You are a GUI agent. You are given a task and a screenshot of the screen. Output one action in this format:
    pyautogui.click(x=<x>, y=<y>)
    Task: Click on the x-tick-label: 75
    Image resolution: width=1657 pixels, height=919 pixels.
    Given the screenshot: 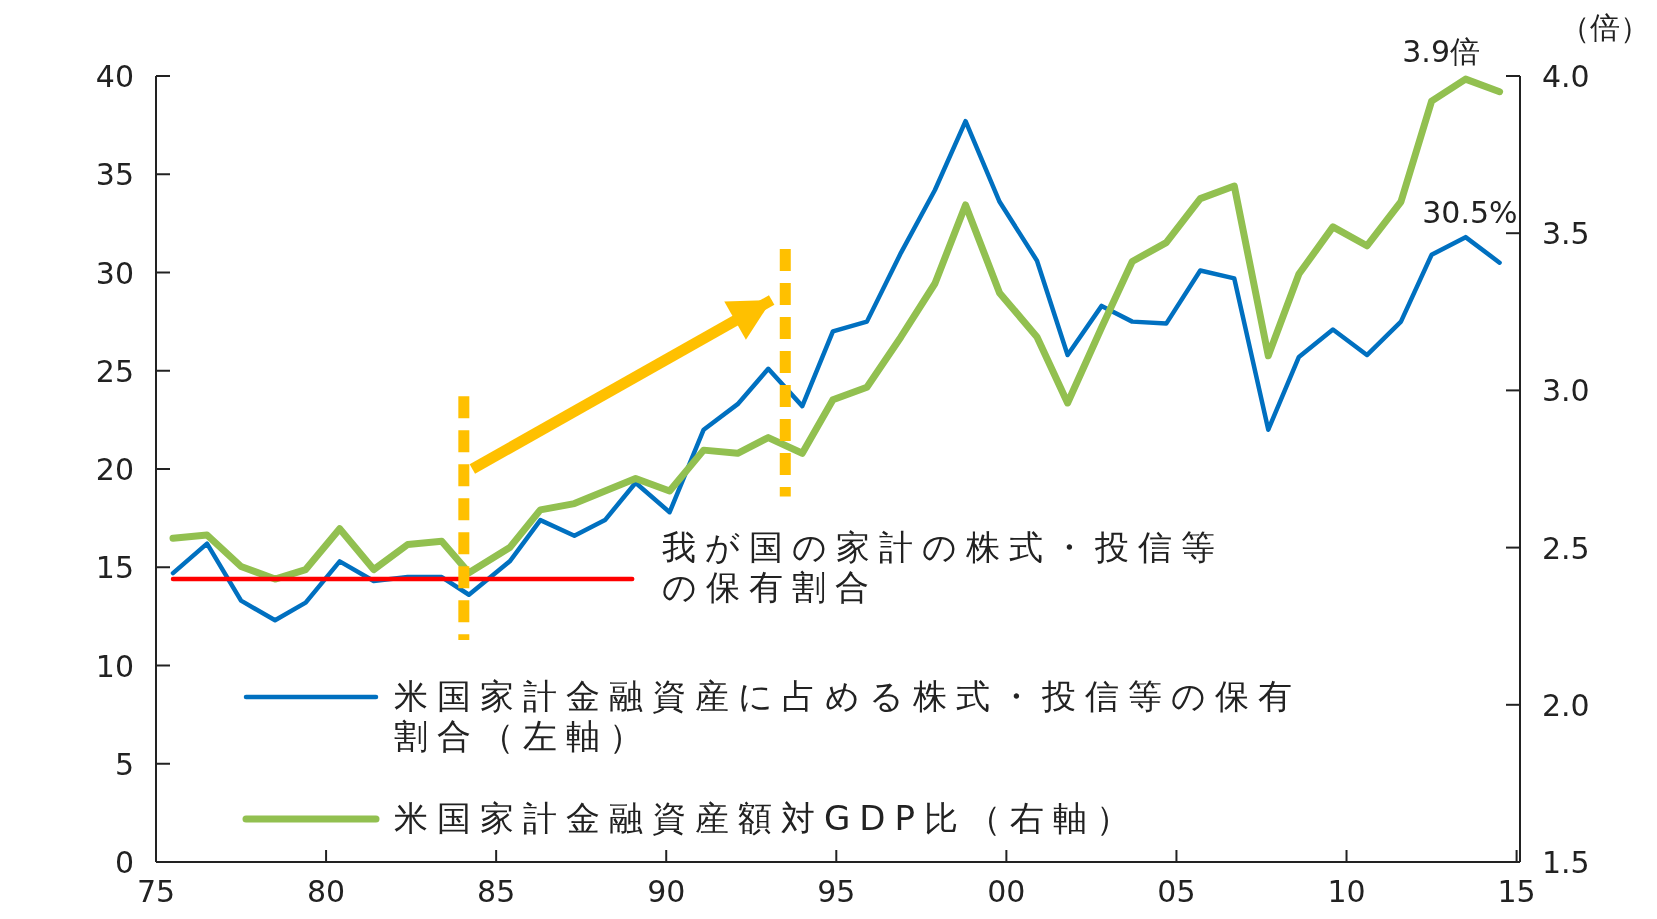 What is the action you would take?
    pyautogui.click(x=156, y=891)
    